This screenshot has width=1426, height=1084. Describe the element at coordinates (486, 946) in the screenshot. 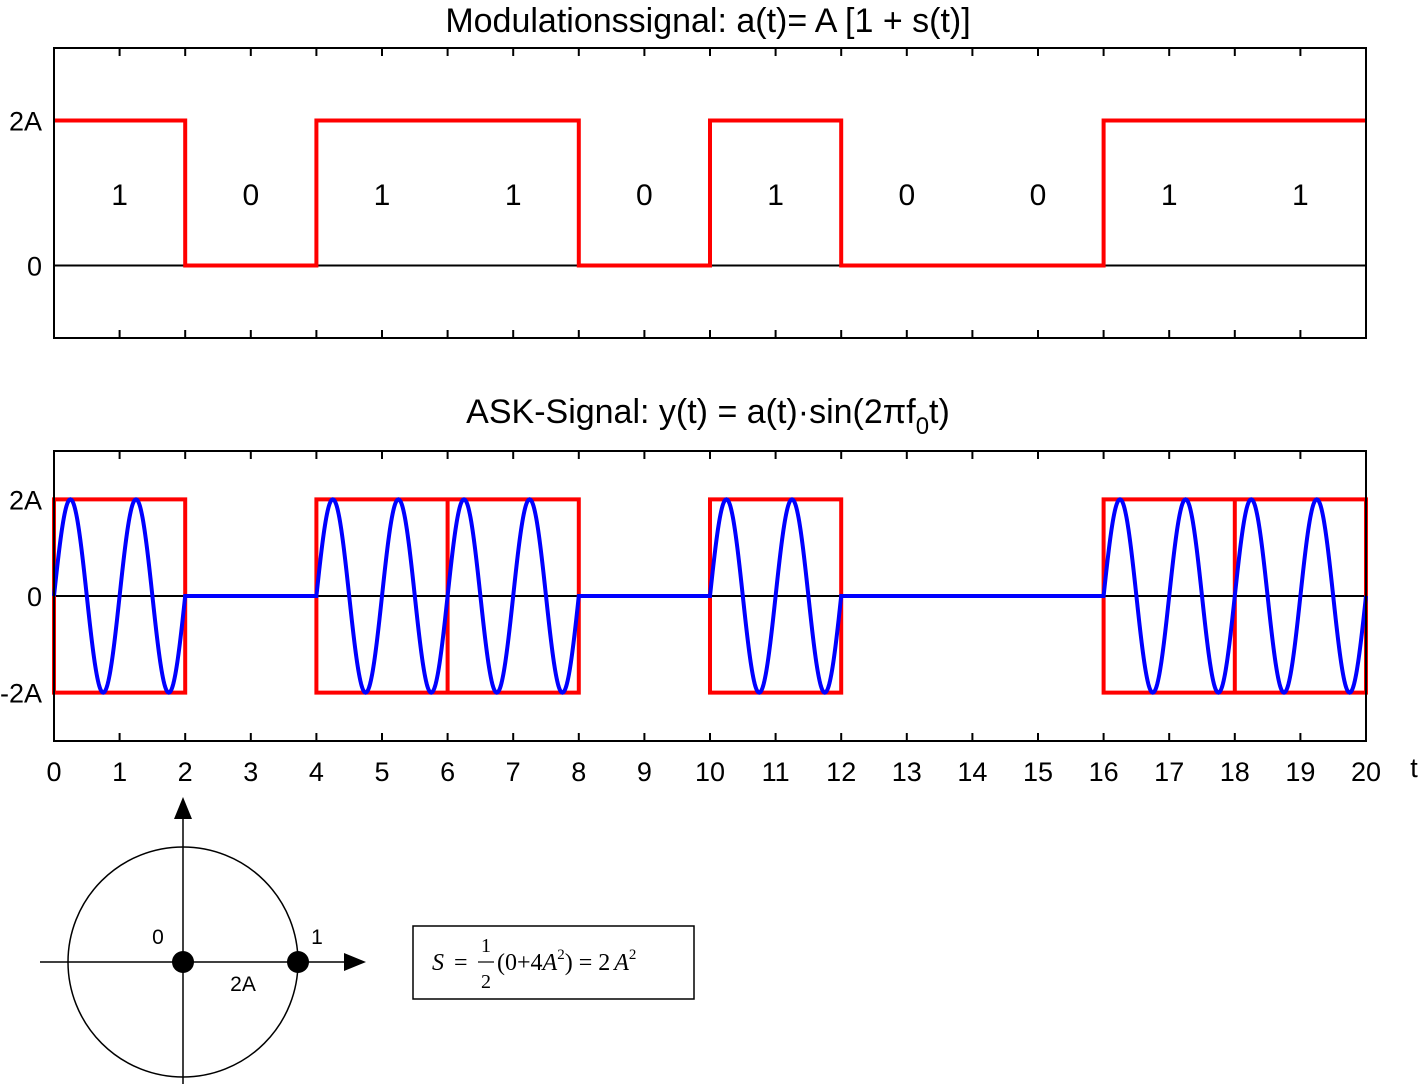

I see `formula-numerator: 1` at that location.